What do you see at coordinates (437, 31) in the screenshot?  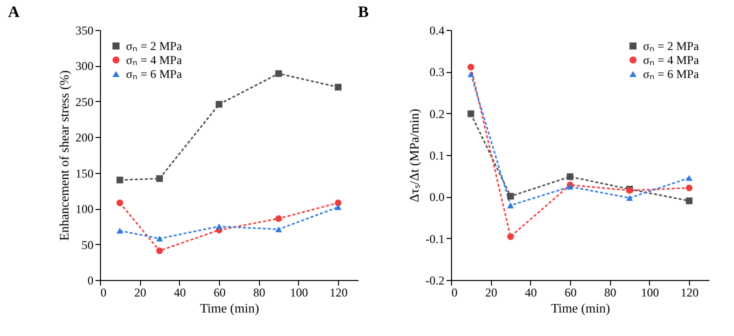 I see `y-tick-label: 0.4` at bounding box center [437, 31].